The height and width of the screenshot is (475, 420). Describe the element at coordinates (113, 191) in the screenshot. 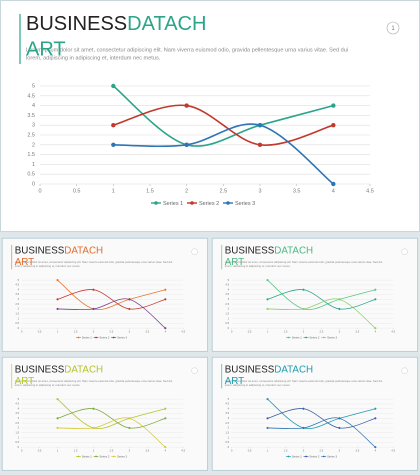

I see `x-tick-label: 1` at that location.